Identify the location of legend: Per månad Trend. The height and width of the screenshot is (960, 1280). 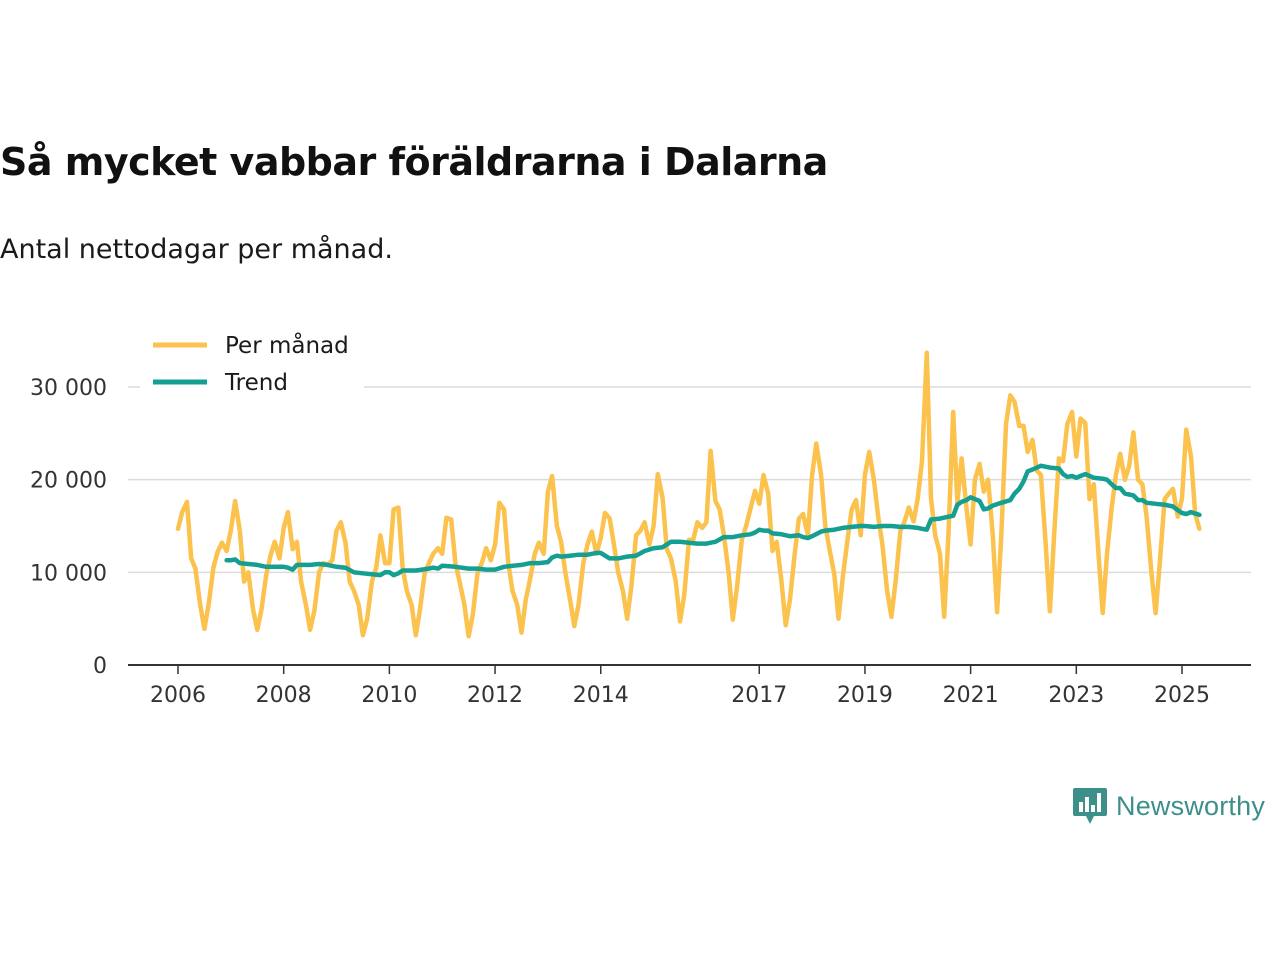
(252, 361).